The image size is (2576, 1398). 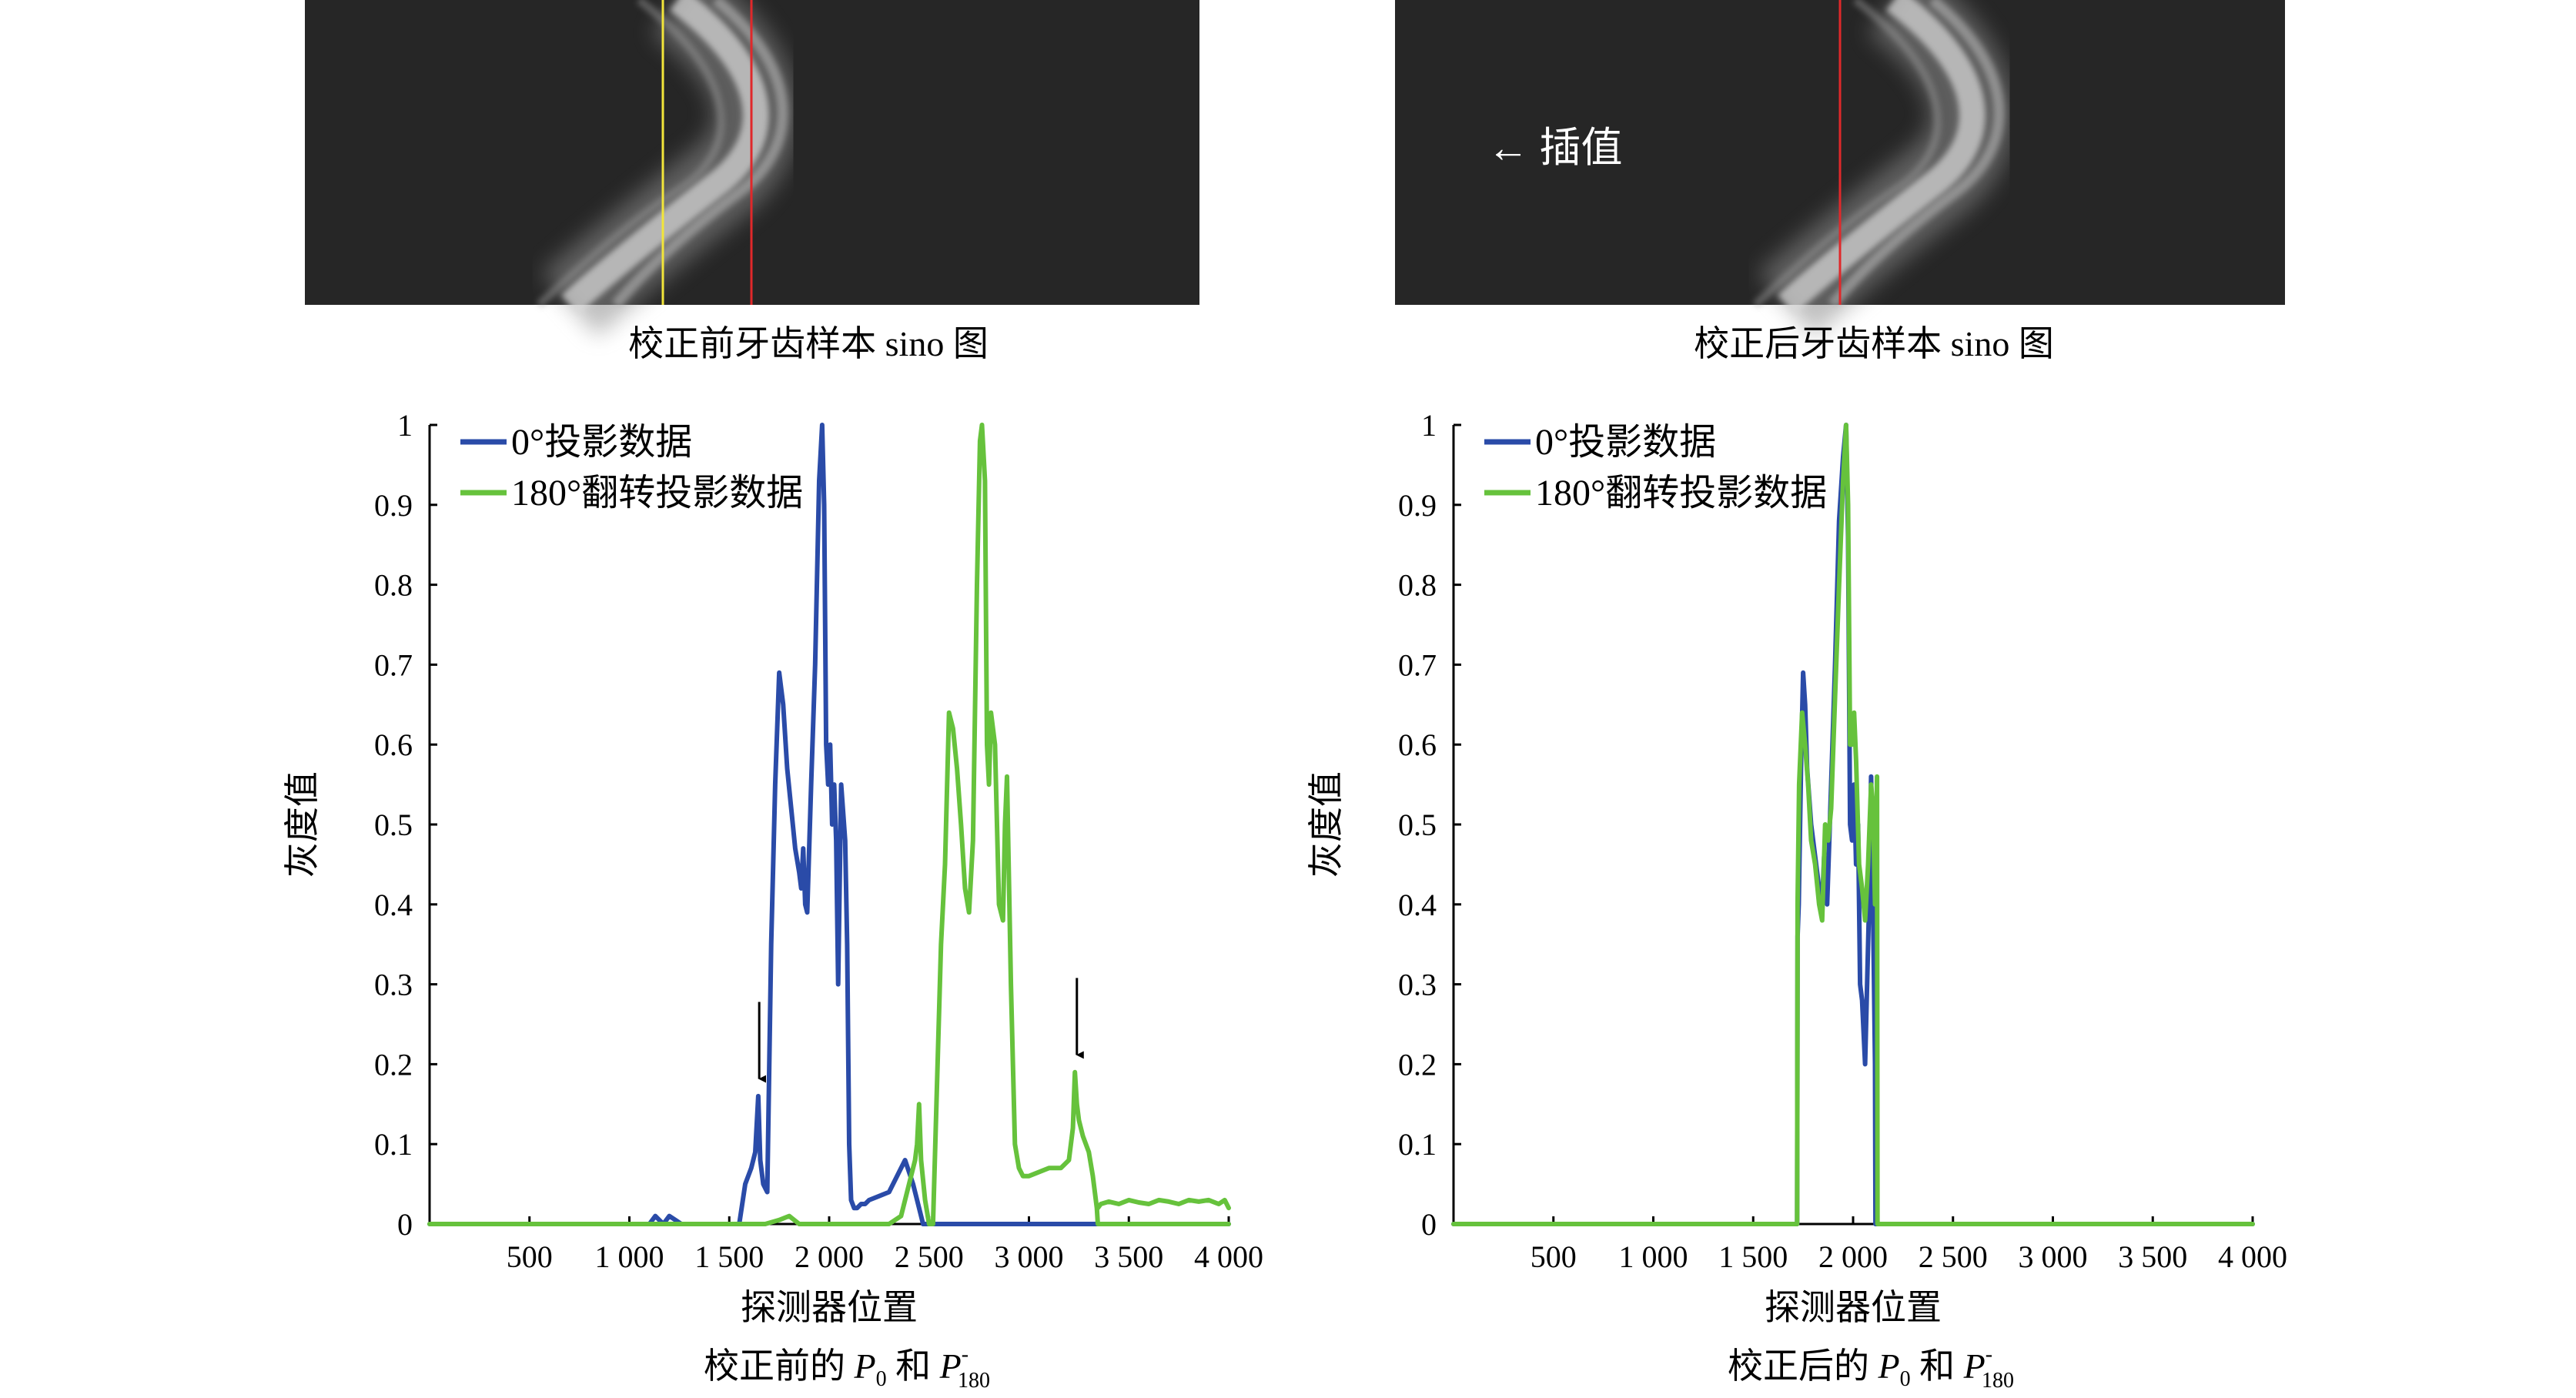 I want to click on caption-sino-after: 校正后牙齿样本 sino 图, so click(x=1874, y=343).